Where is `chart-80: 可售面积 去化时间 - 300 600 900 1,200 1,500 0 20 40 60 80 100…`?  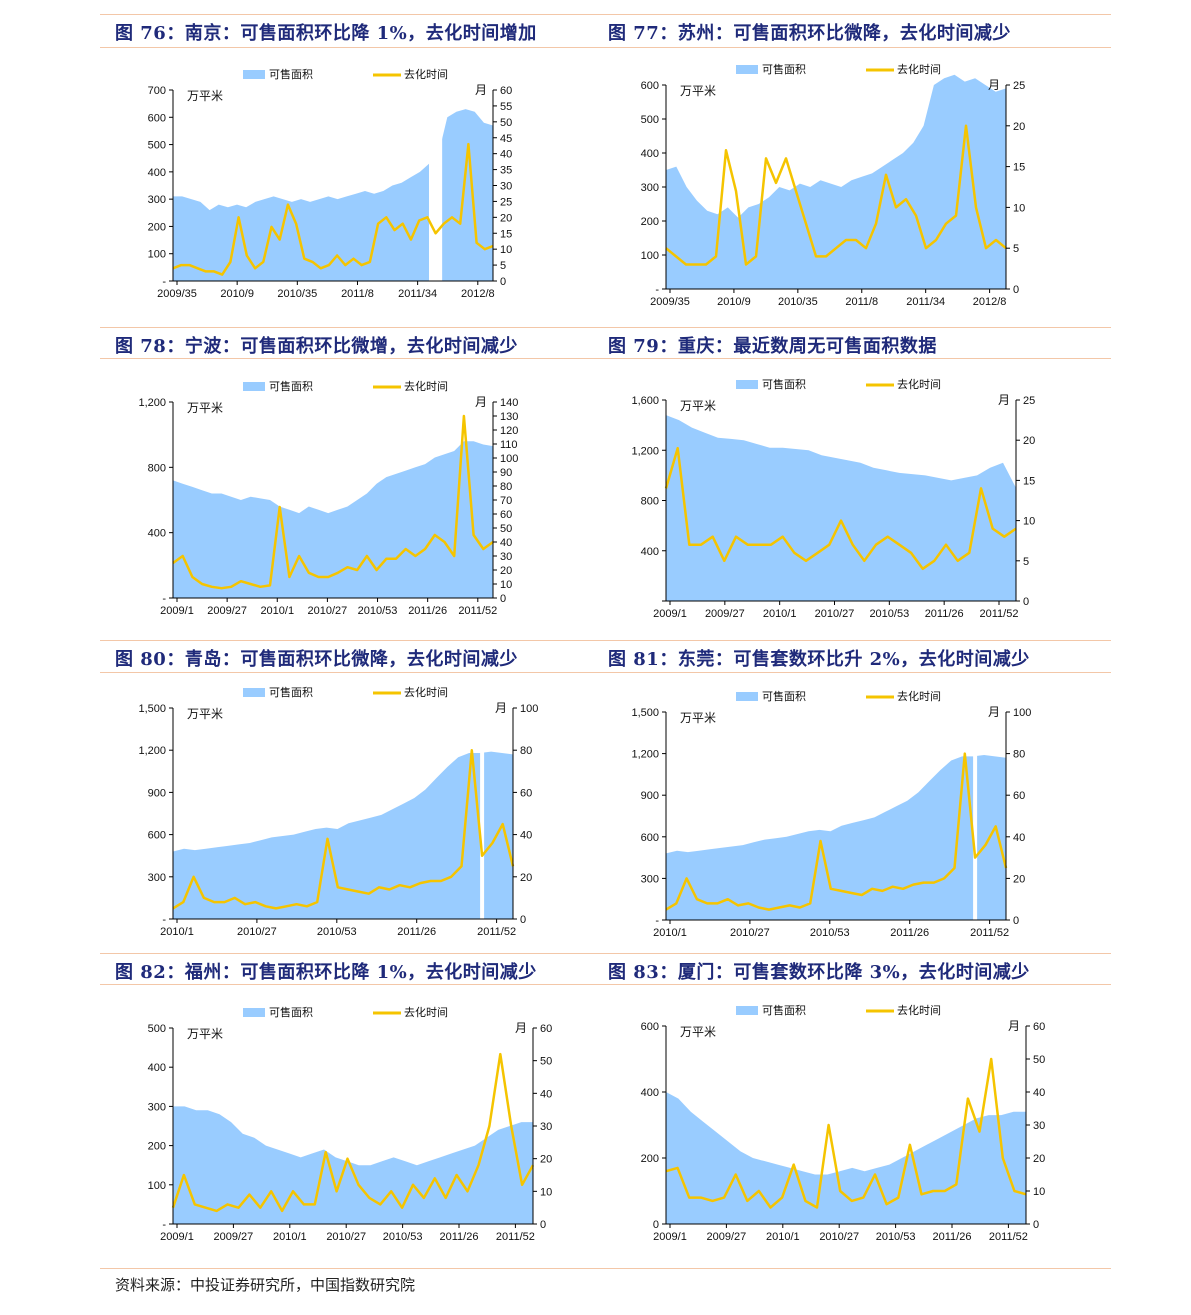
chart-80: 可售面积 去化时间 - 300 600 900 1,200 1,500 0 20 40 60 80 100… is located at coordinates (338, 811).